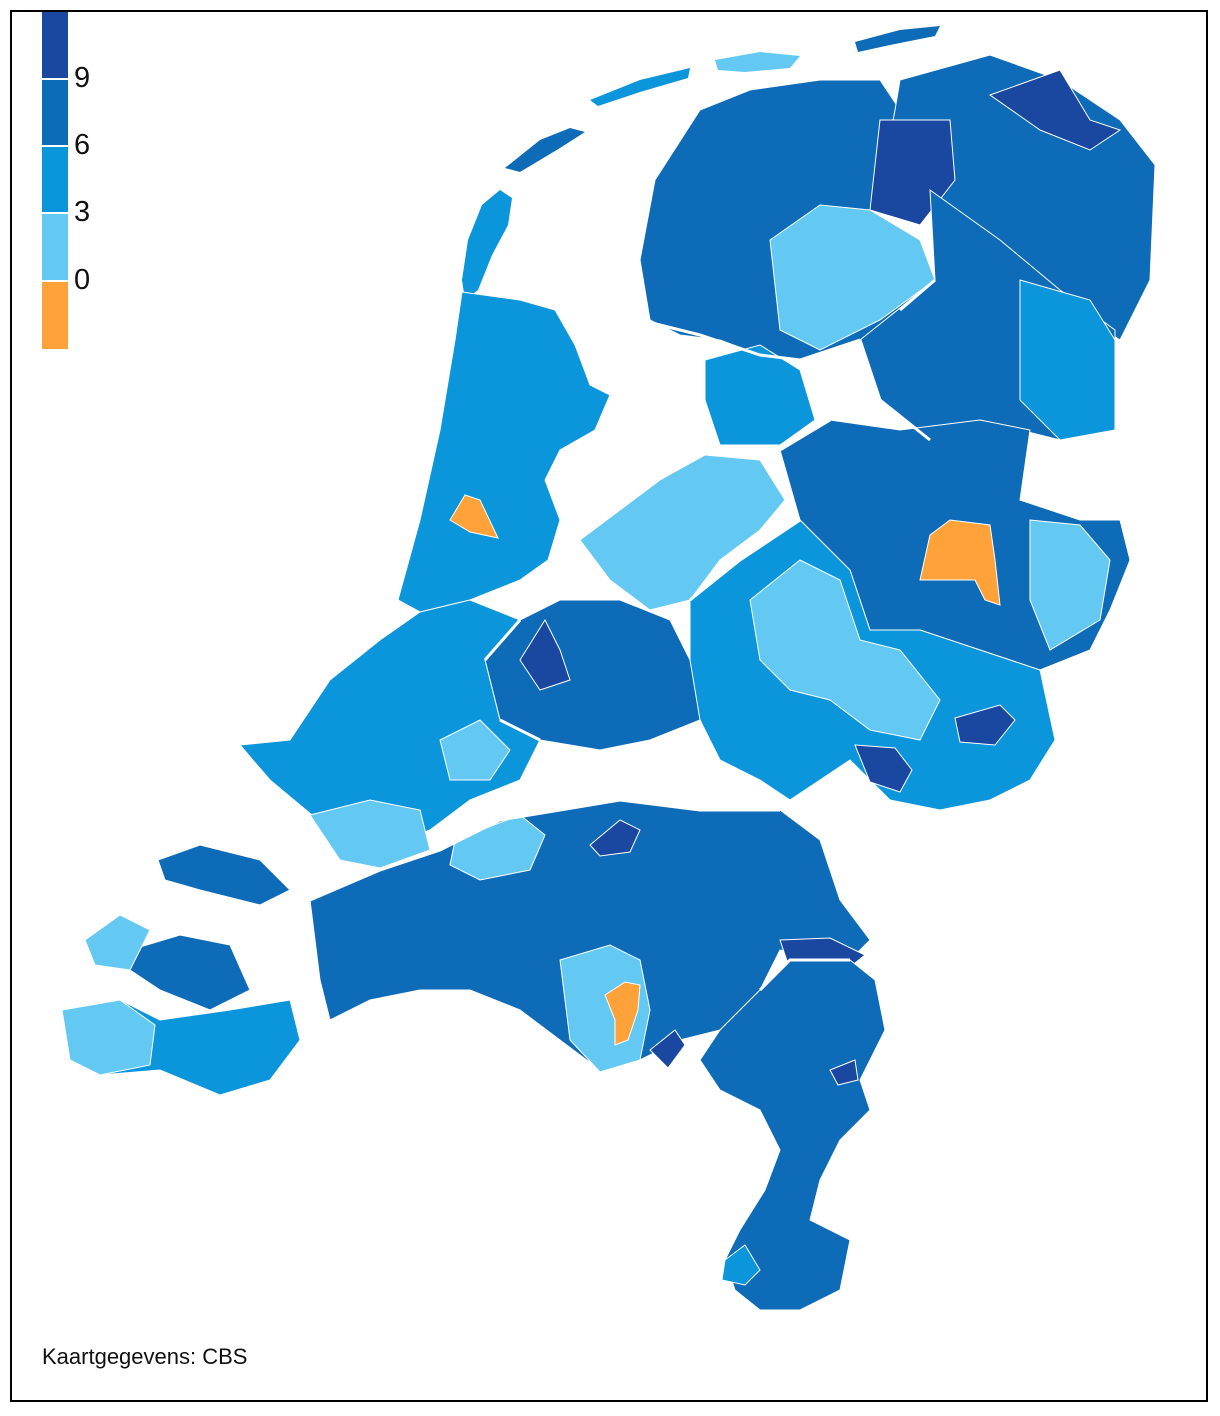 This screenshot has height=1416, width=1220. Describe the element at coordinates (897, 39) in the screenshot. I see `region-schiermonnikoog` at that location.